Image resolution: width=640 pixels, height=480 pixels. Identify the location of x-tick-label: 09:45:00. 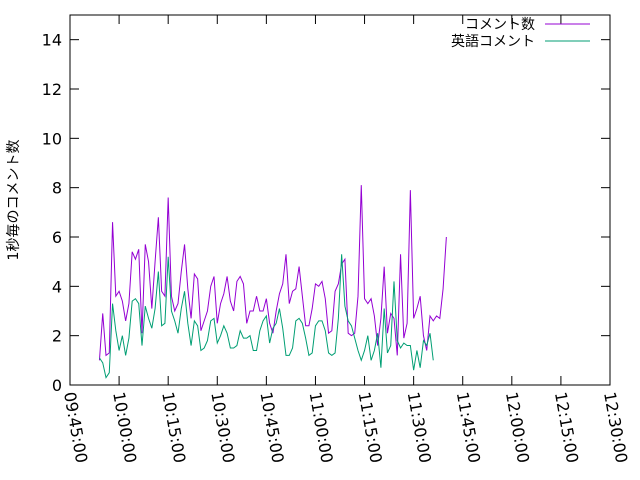
(75, 427).